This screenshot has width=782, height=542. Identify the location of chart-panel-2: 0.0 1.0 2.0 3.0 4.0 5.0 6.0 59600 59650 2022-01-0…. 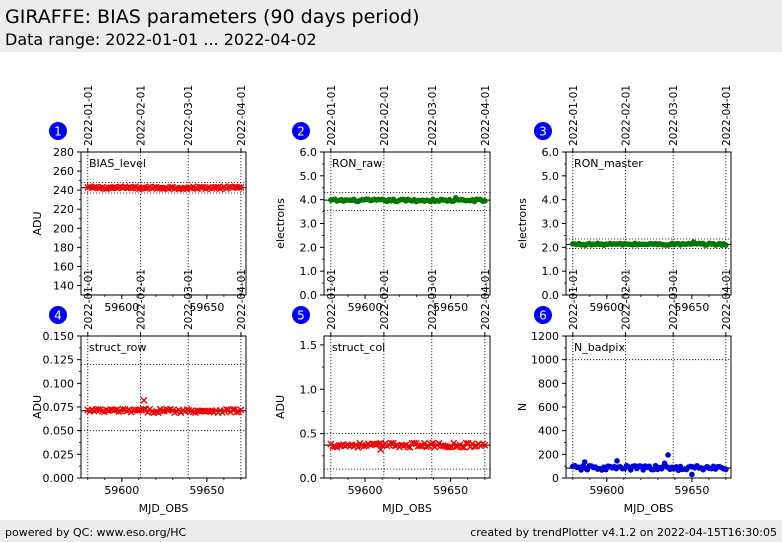
(383, 199).